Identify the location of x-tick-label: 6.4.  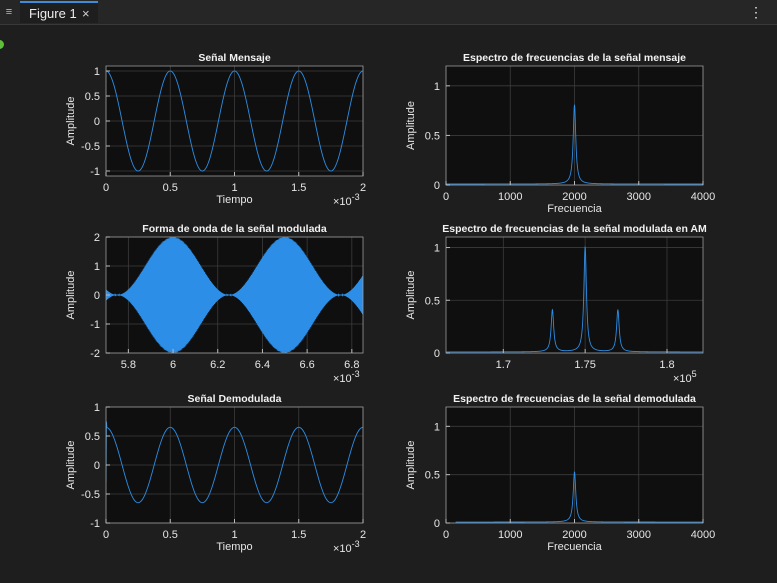
(262, 365).